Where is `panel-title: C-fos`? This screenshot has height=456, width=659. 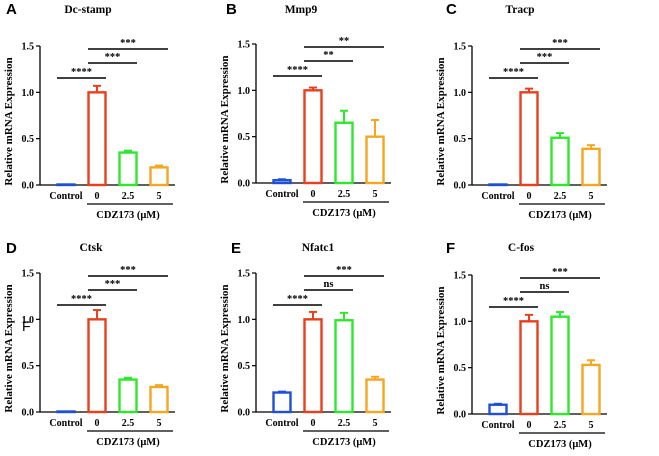 panel-title: C-fos is located at coordinates (521, 248).